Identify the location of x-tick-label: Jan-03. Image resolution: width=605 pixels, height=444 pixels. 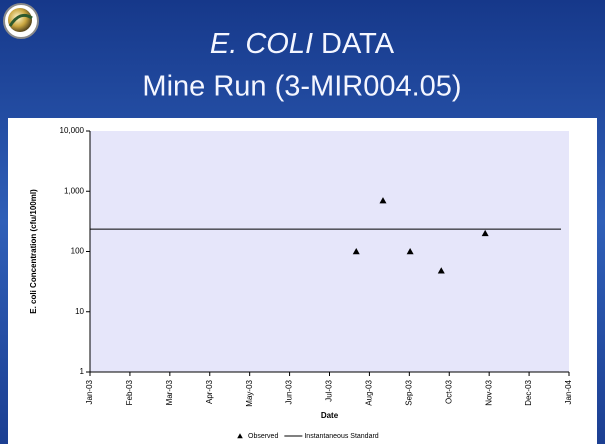
(89, 391).